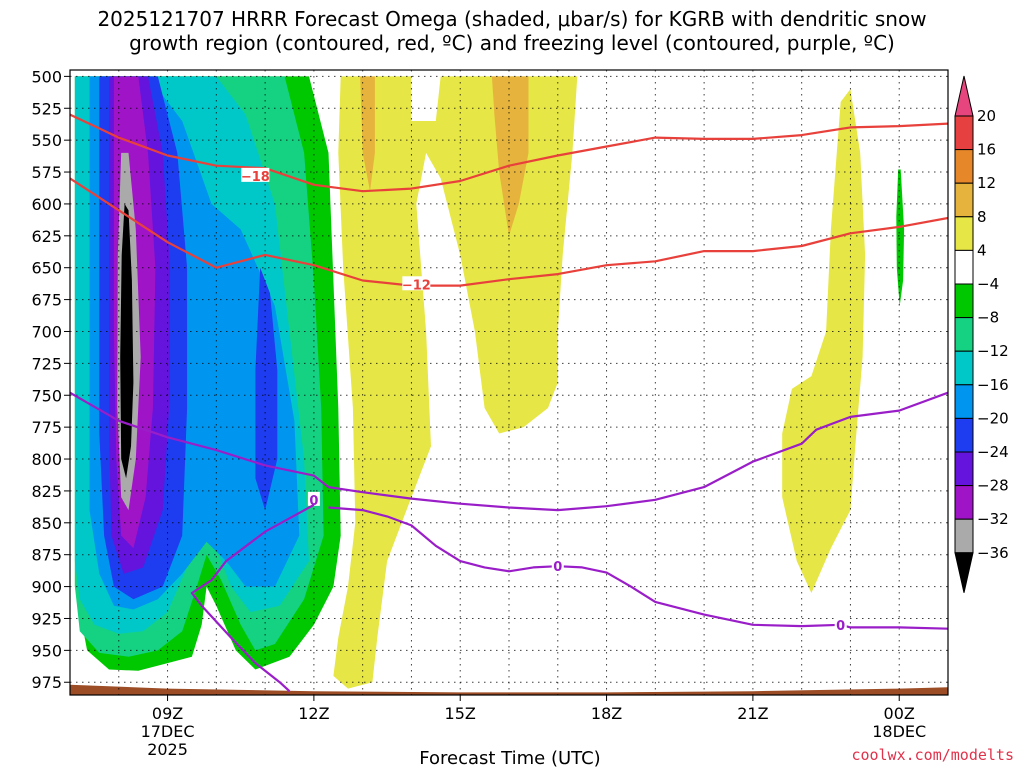 The width and height of the screenshot is (1024, 768). What do you see at coordinates (46, 491) in the screenshot?
I see `y-tick-label-825: 825` at bounding box center [46, 491].